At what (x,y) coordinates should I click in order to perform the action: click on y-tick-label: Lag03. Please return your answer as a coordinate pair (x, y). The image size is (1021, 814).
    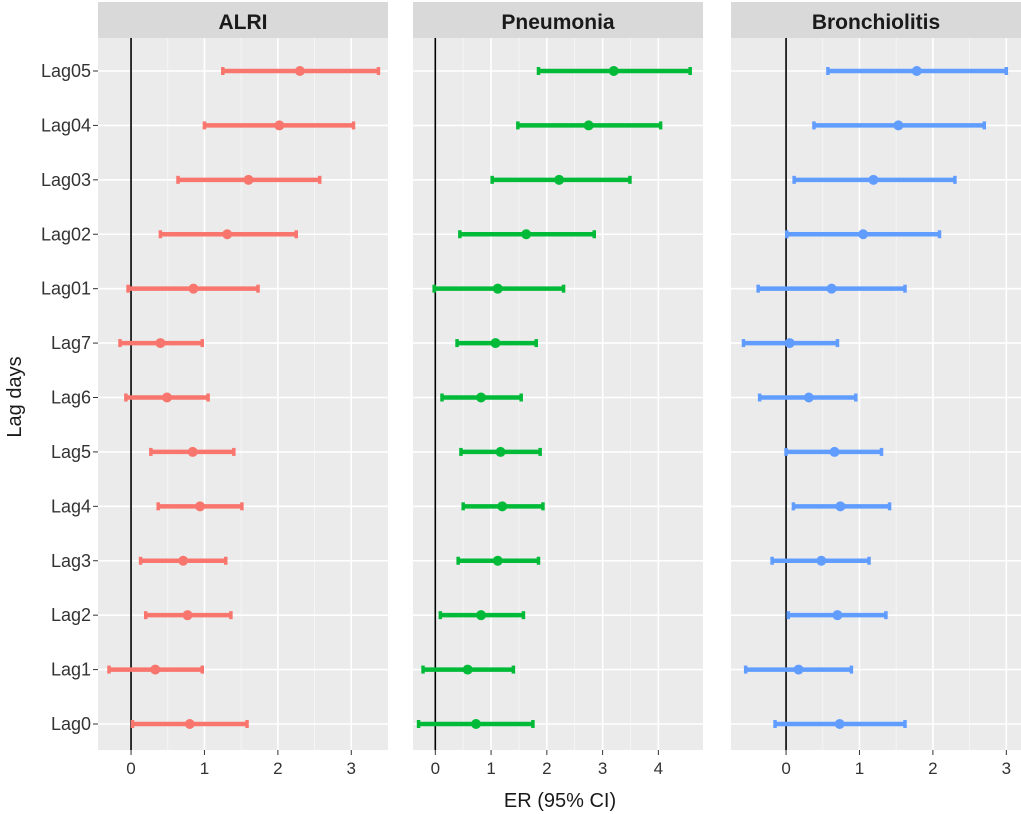
    Looking at the image, I should click on (66, 180).